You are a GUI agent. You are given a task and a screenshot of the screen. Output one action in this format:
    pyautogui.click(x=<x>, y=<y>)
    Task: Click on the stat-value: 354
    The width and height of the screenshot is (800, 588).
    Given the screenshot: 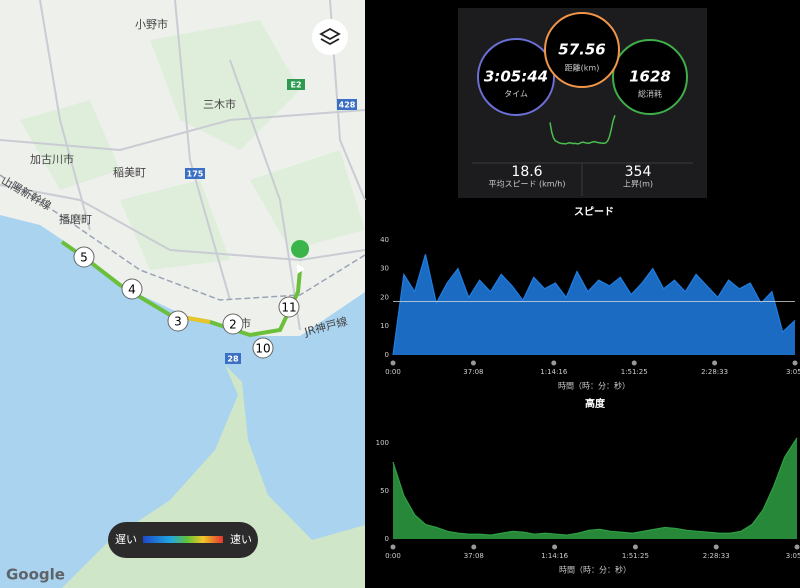 What is the action you would take?
    pyautogui.click(x=638, y=172)
    